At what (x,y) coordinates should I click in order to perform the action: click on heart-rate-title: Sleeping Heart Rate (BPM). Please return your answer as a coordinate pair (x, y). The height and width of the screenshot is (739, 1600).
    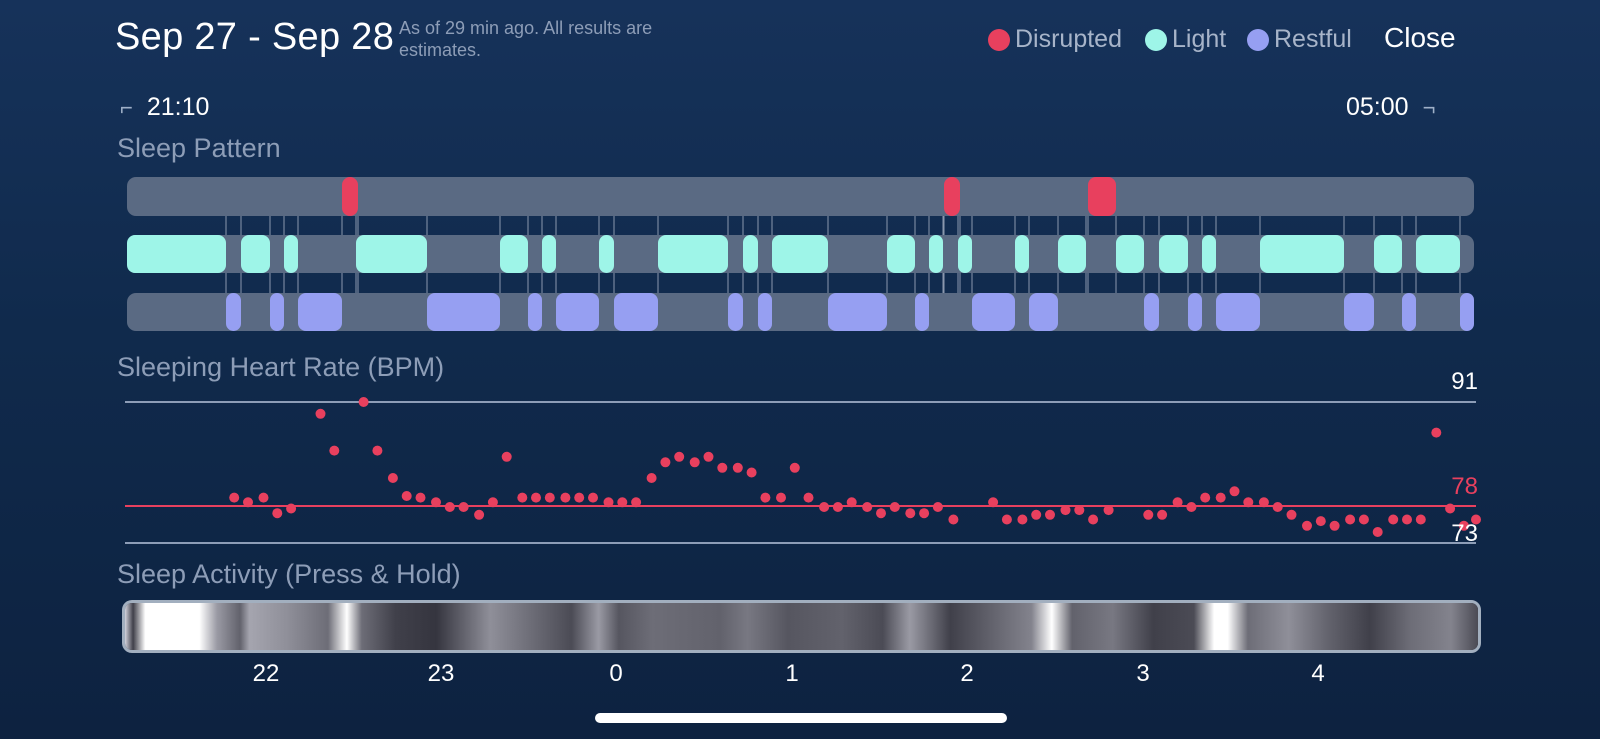
    Looking at the image, I should click on (281, 367).